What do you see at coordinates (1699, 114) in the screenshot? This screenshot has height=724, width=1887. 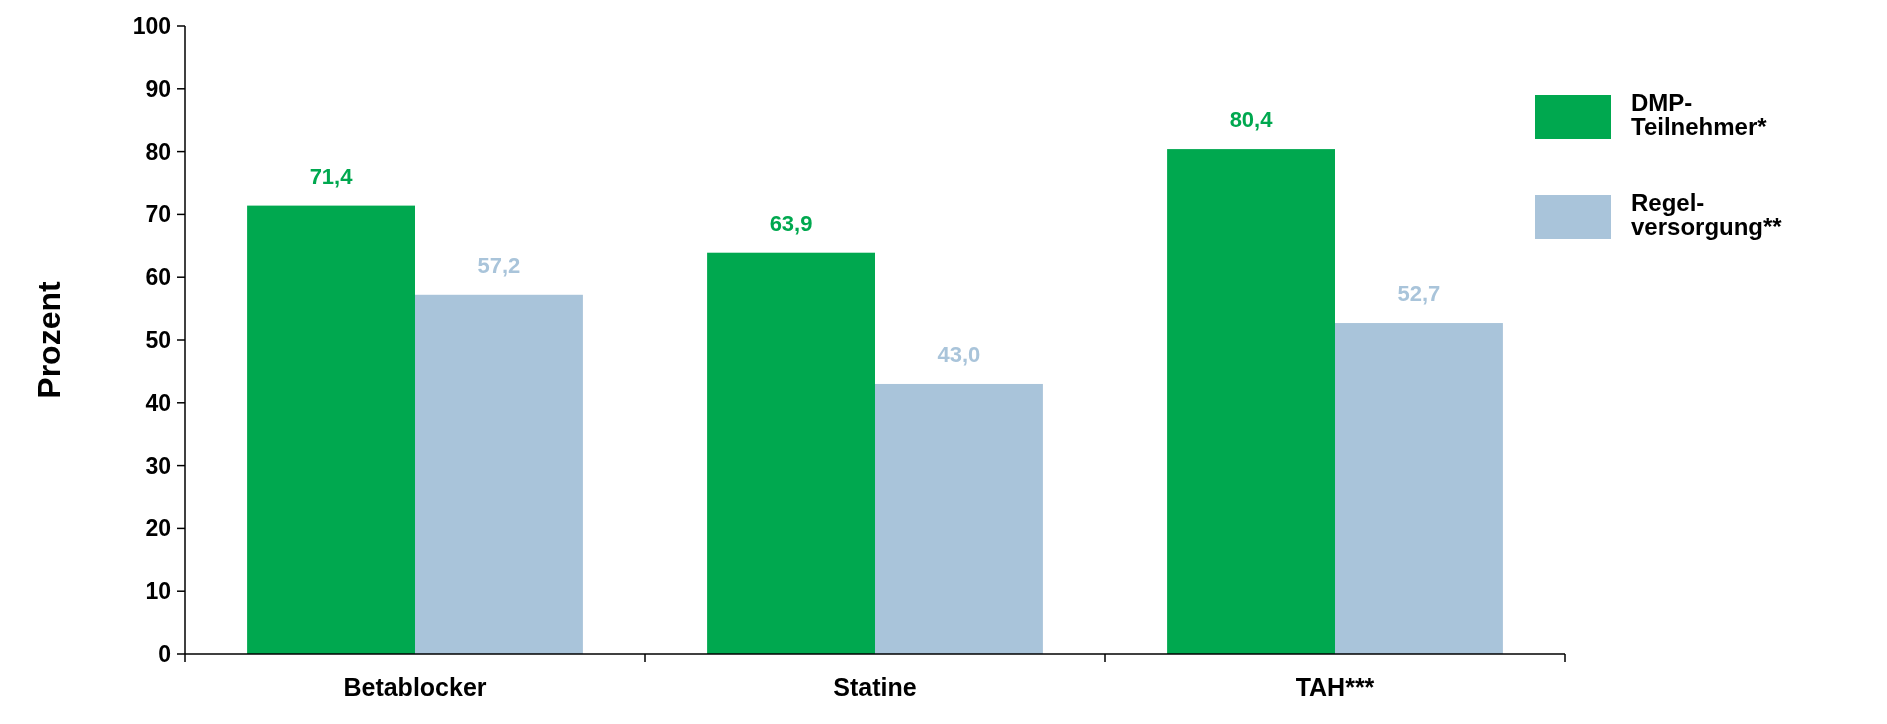 I see `legend-label: DMP- Teilnehmer*` at bounding box center [1699, 114].